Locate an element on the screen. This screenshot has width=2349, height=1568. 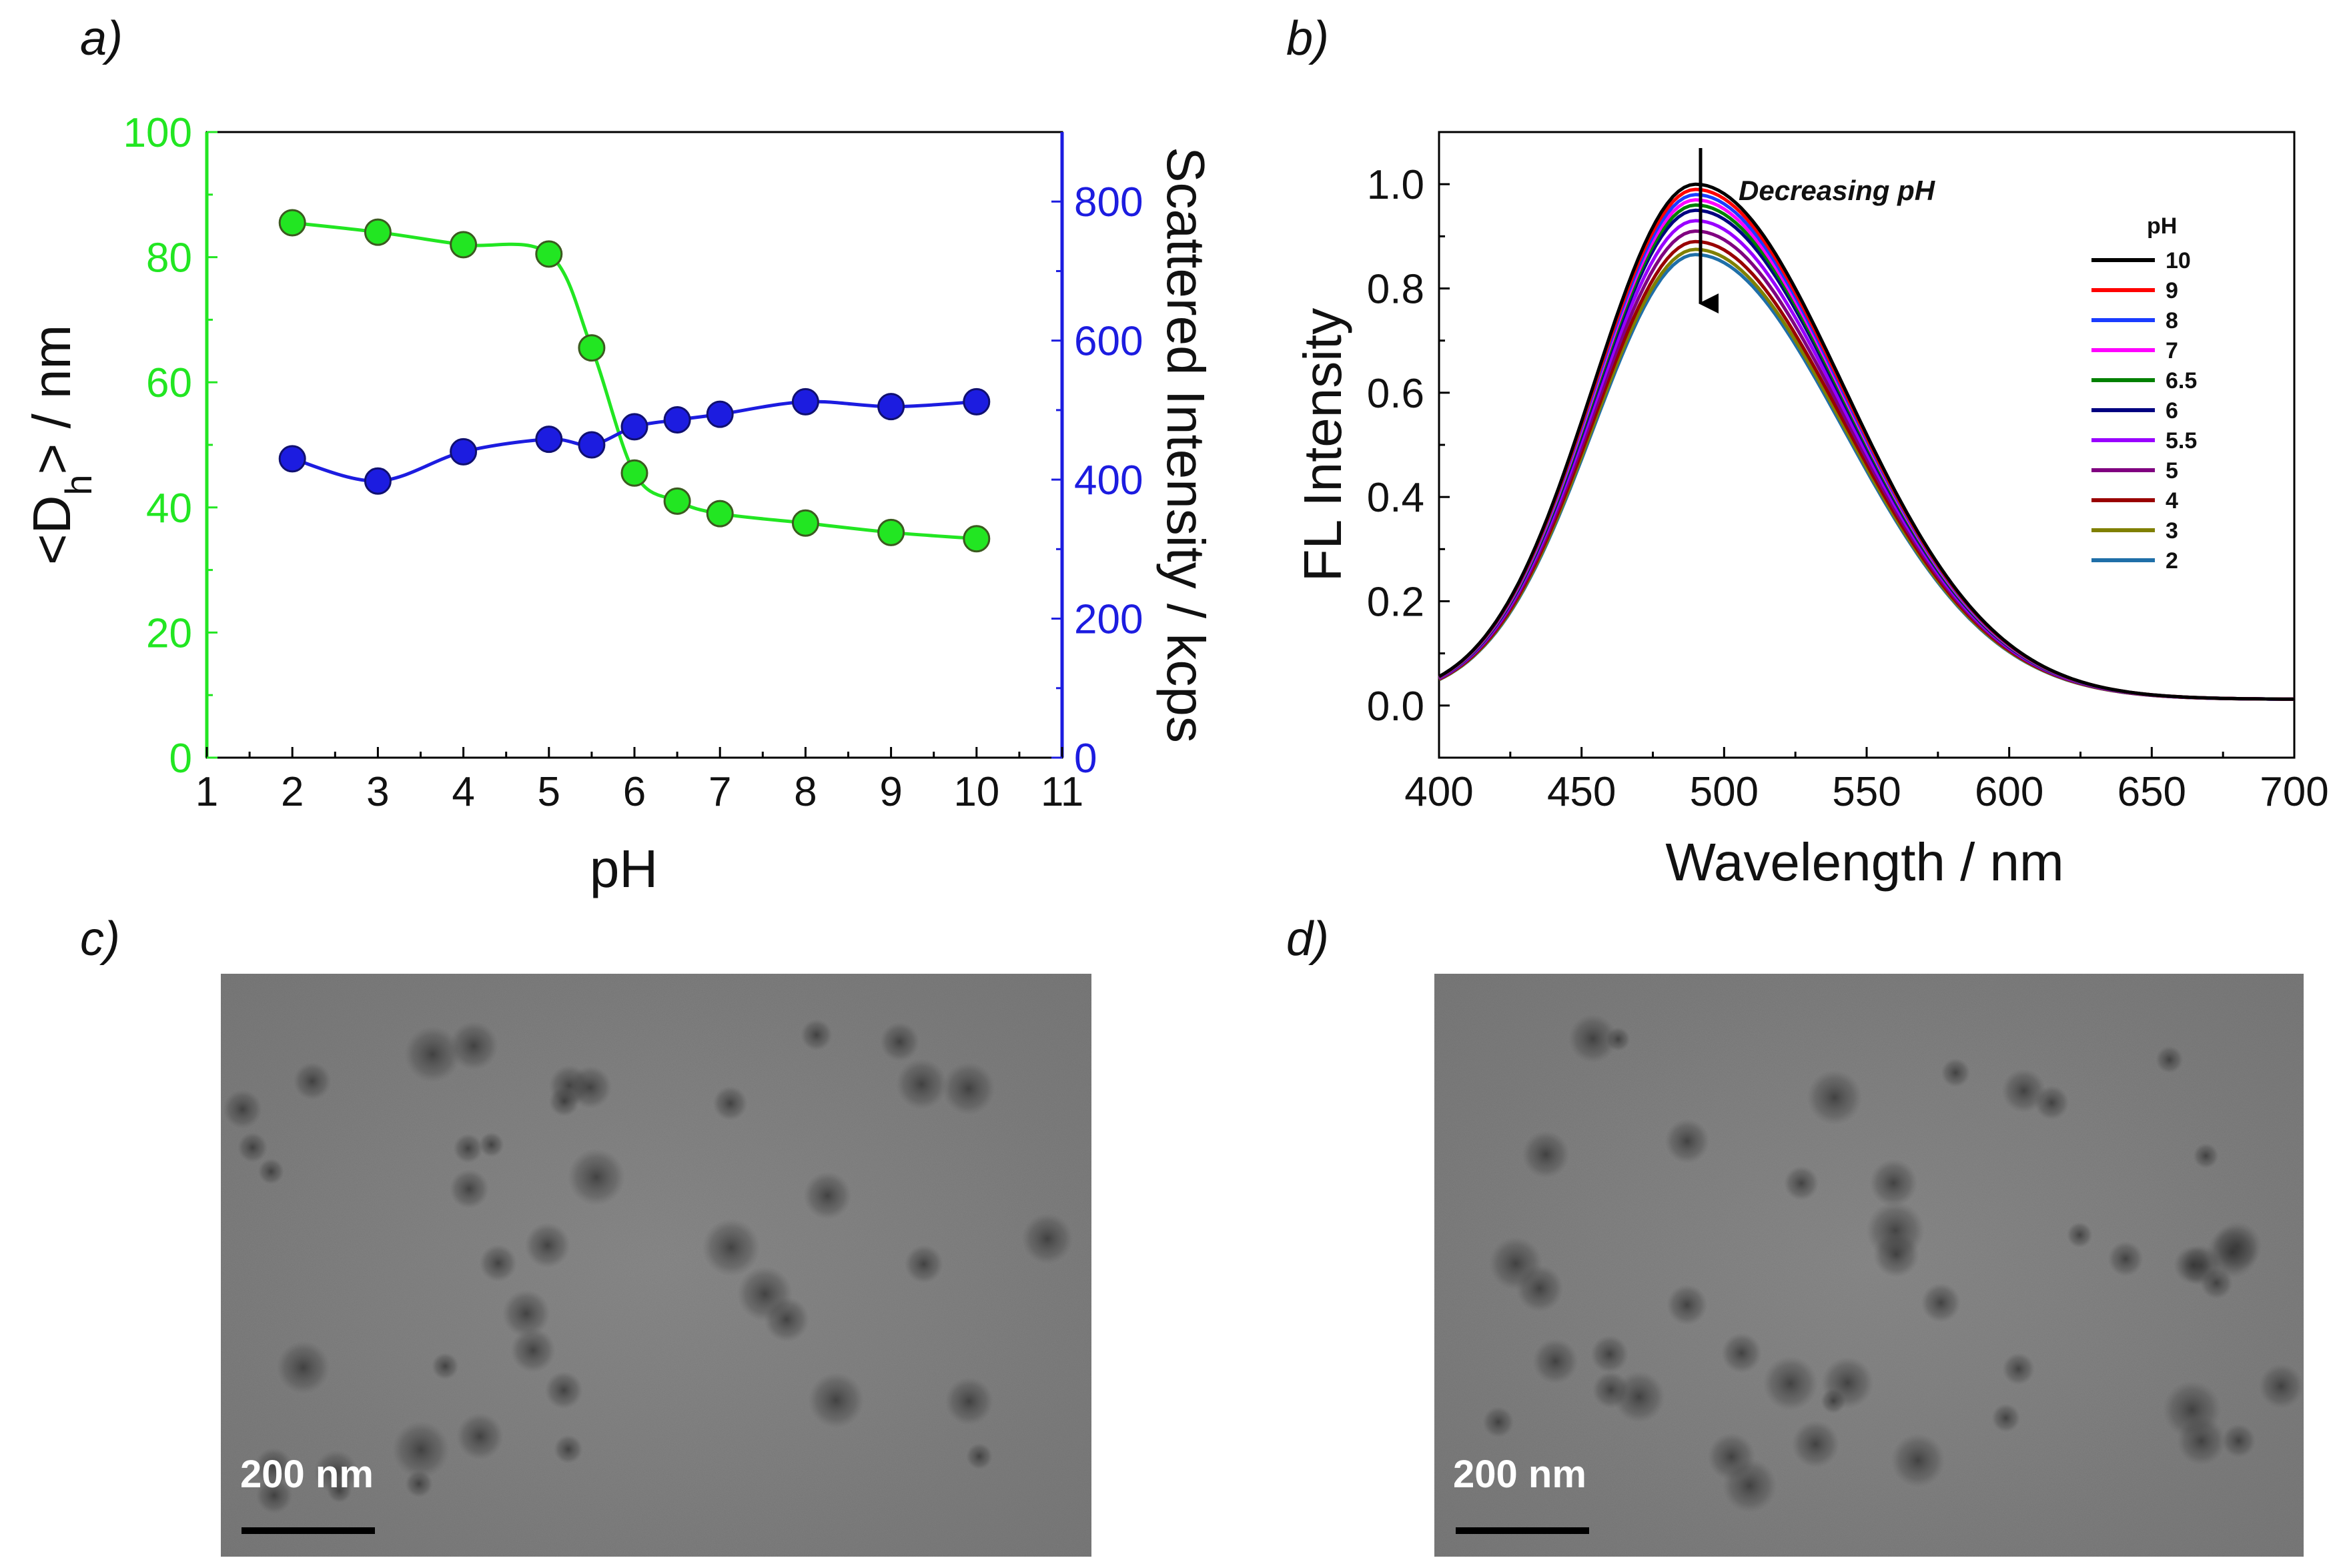
legend-label: 6.5 is located at coordinates (2181, 381).